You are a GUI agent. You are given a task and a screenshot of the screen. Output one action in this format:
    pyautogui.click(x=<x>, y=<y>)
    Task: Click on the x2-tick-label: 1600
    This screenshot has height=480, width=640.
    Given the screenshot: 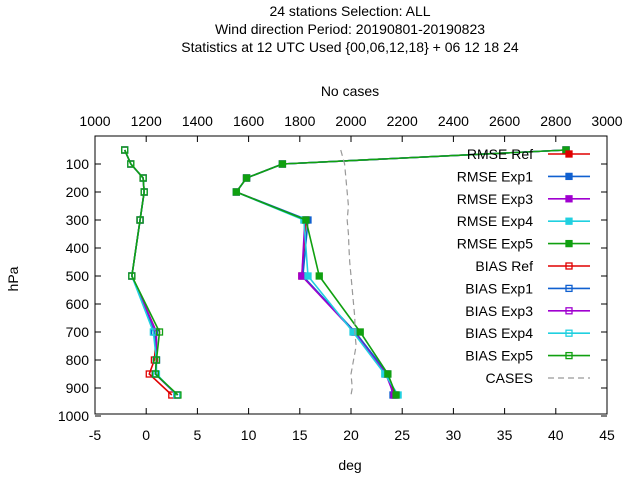 What is the action you would take?
    pyautogui.click(x=248, y=121)
    